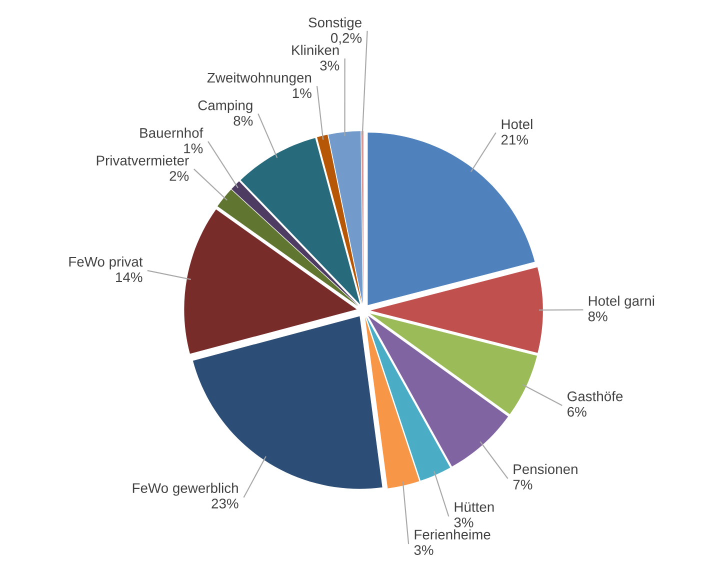 This screenshot has height=578, width=727. I want to click on data-label: 21%, so click(514, 139).